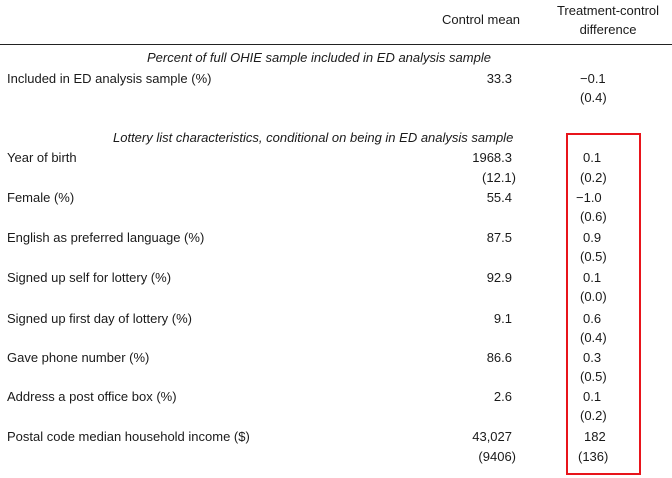 This screenshot has height=478, width=672. I want to click on col-header-control-mean: Control mean, so click(481, 19).